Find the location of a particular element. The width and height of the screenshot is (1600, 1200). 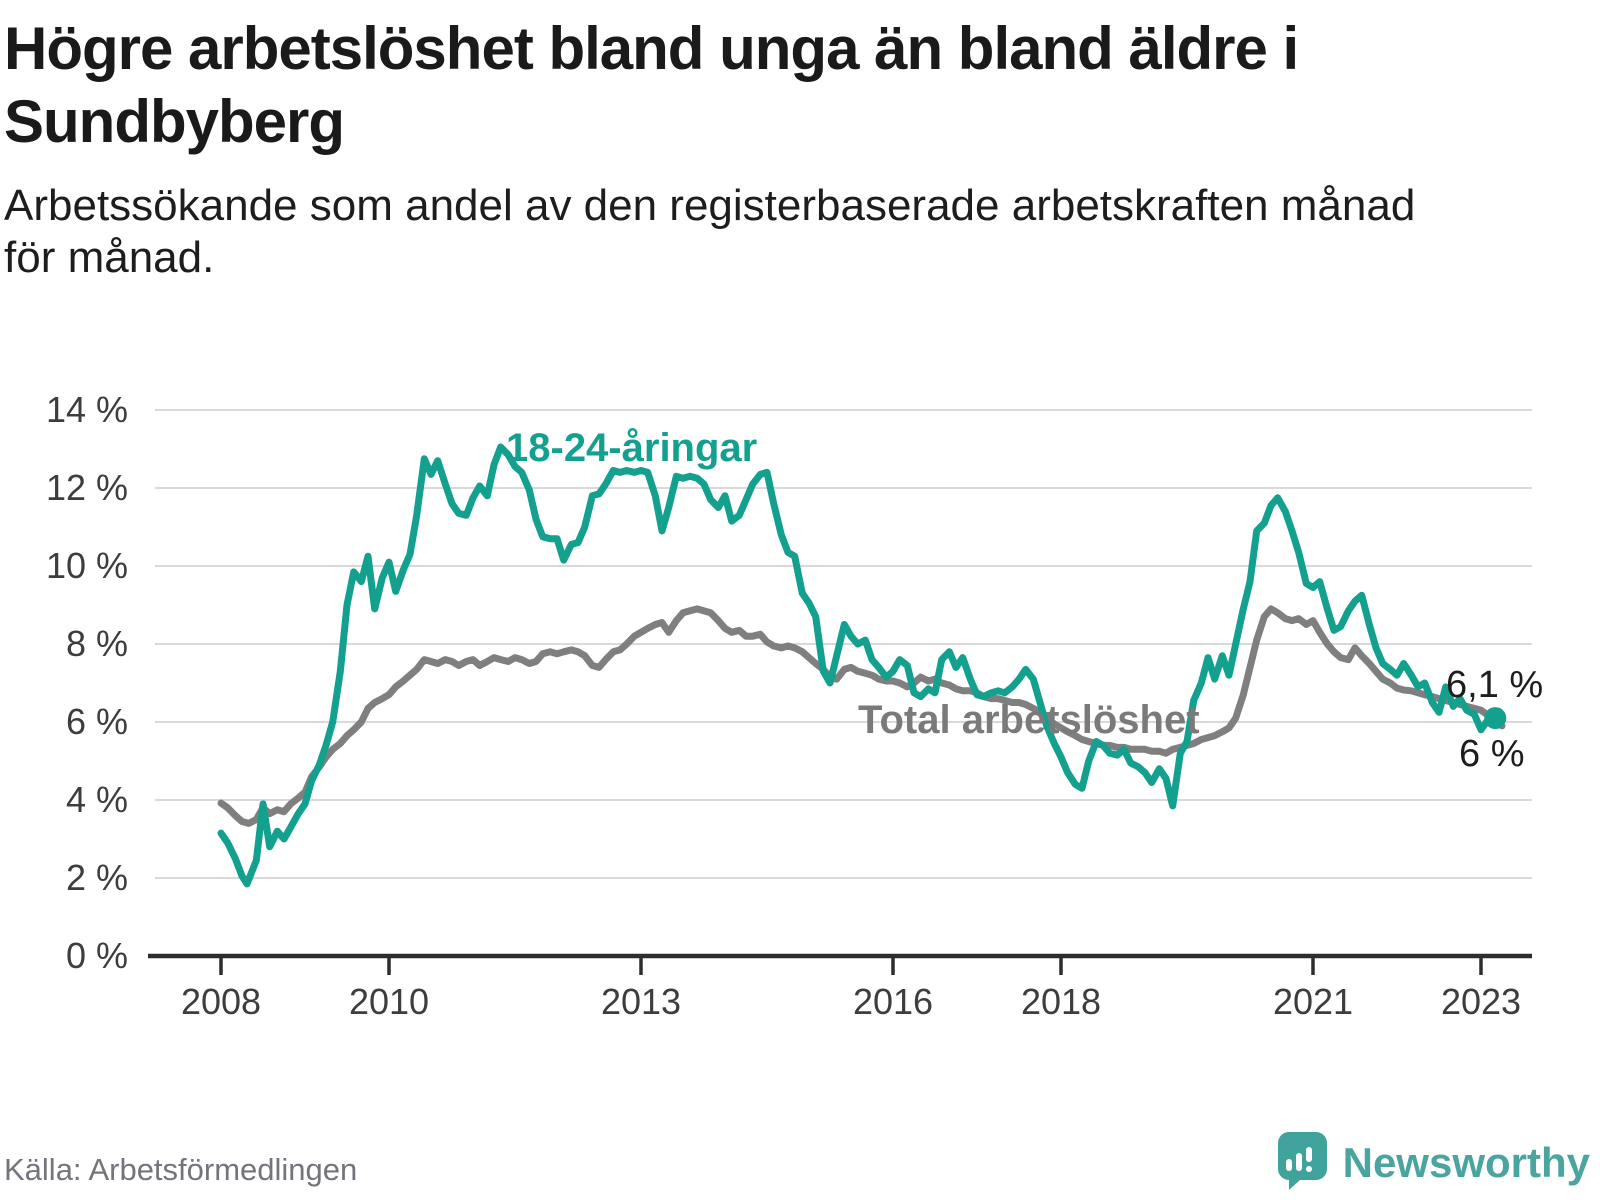

newsworthy-branding: Newsworthy is located at coordinates (1432, 1162).